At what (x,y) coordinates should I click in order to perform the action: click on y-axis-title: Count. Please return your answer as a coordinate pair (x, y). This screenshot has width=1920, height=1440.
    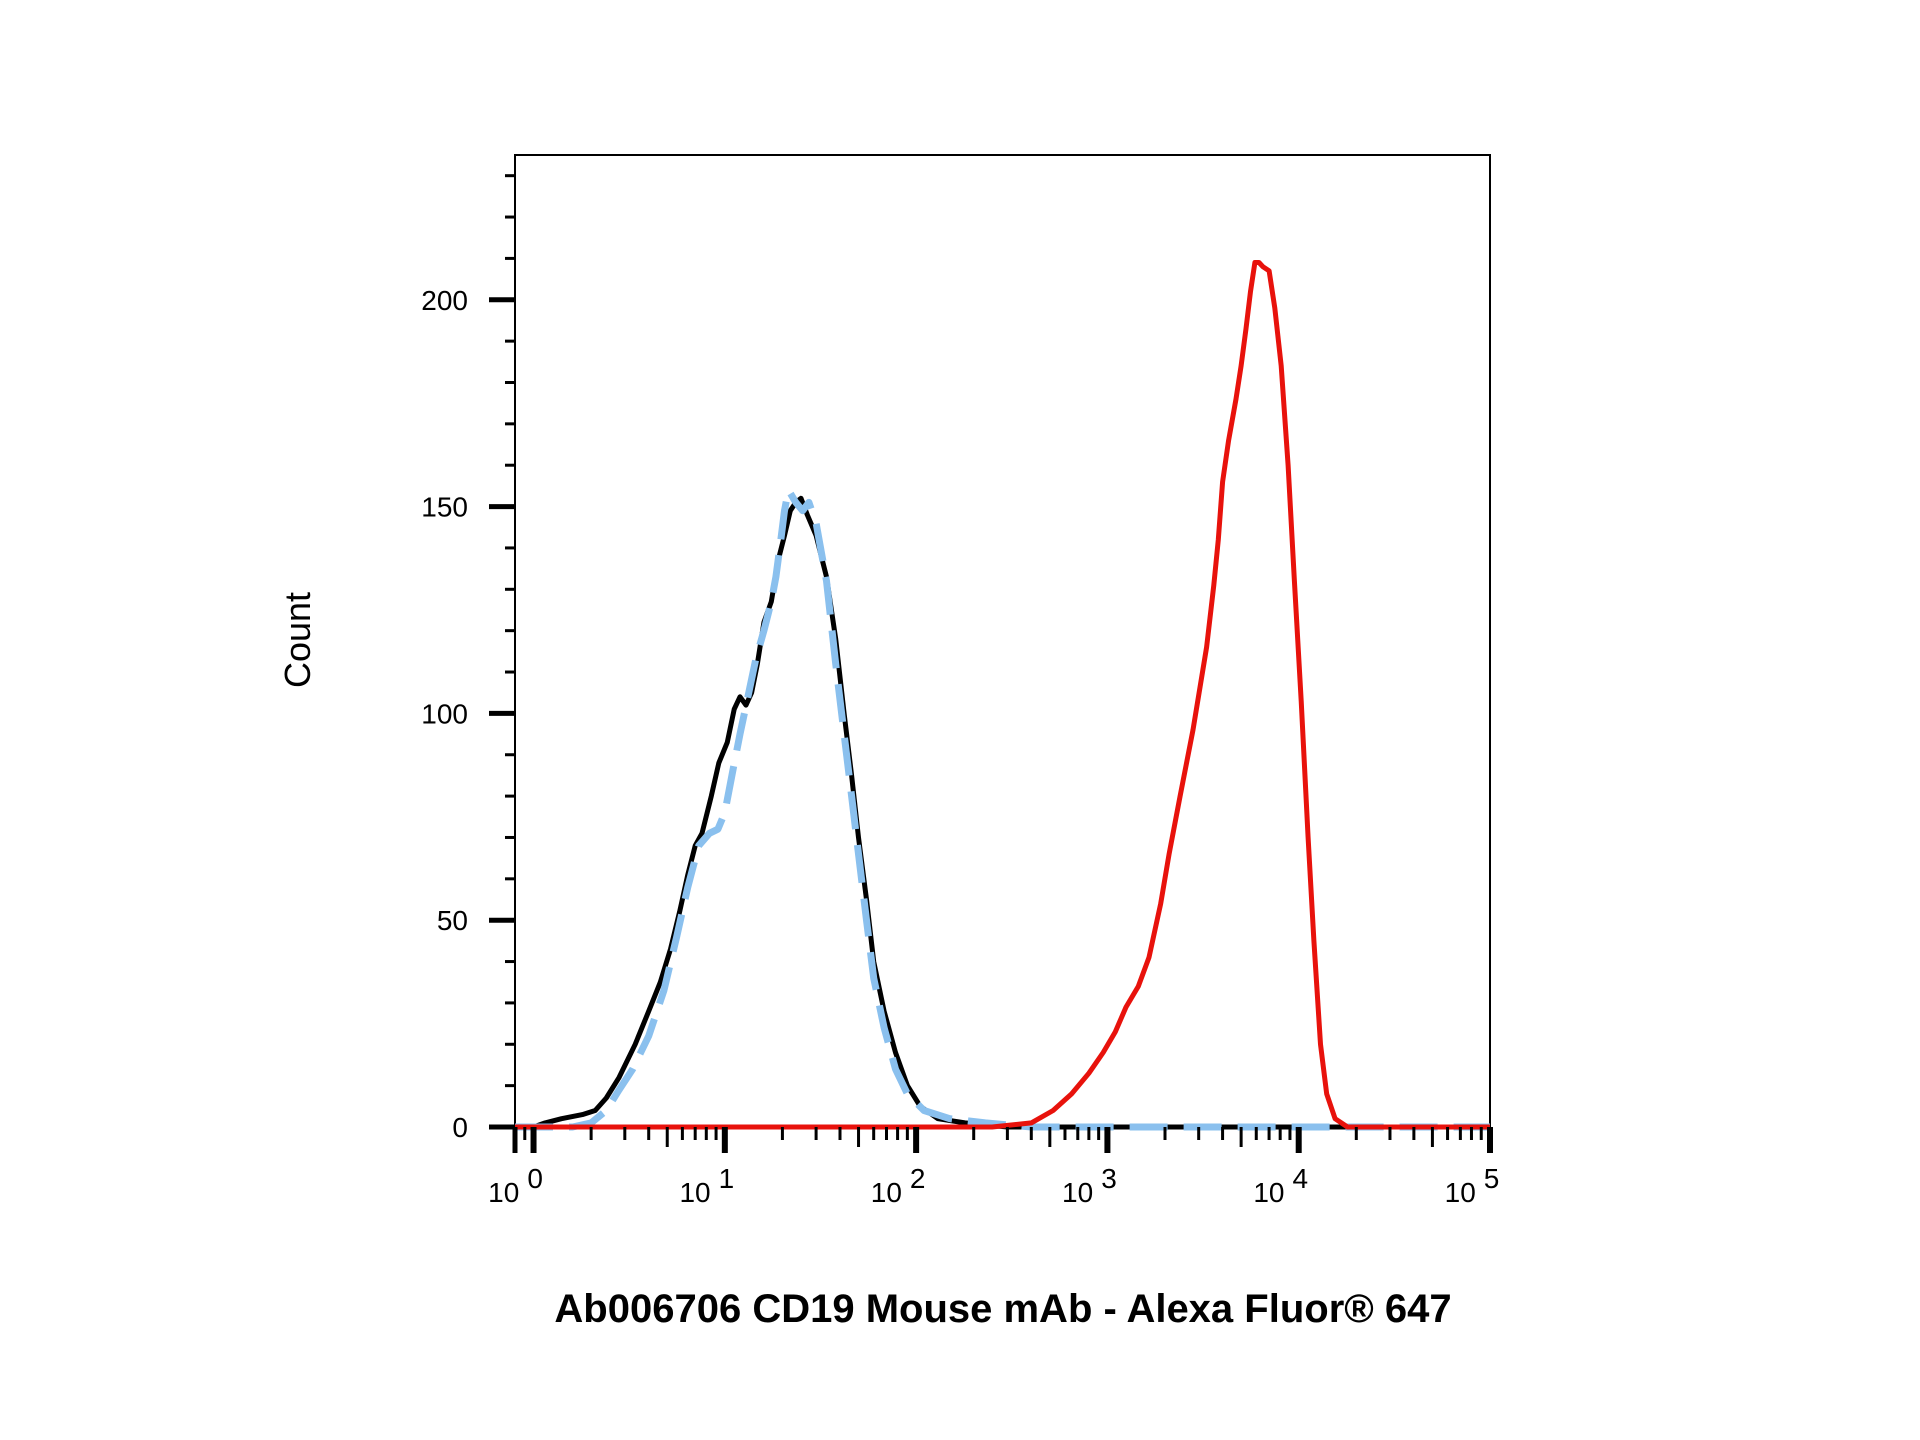
    Looking at the image, I should click on (297, 640).